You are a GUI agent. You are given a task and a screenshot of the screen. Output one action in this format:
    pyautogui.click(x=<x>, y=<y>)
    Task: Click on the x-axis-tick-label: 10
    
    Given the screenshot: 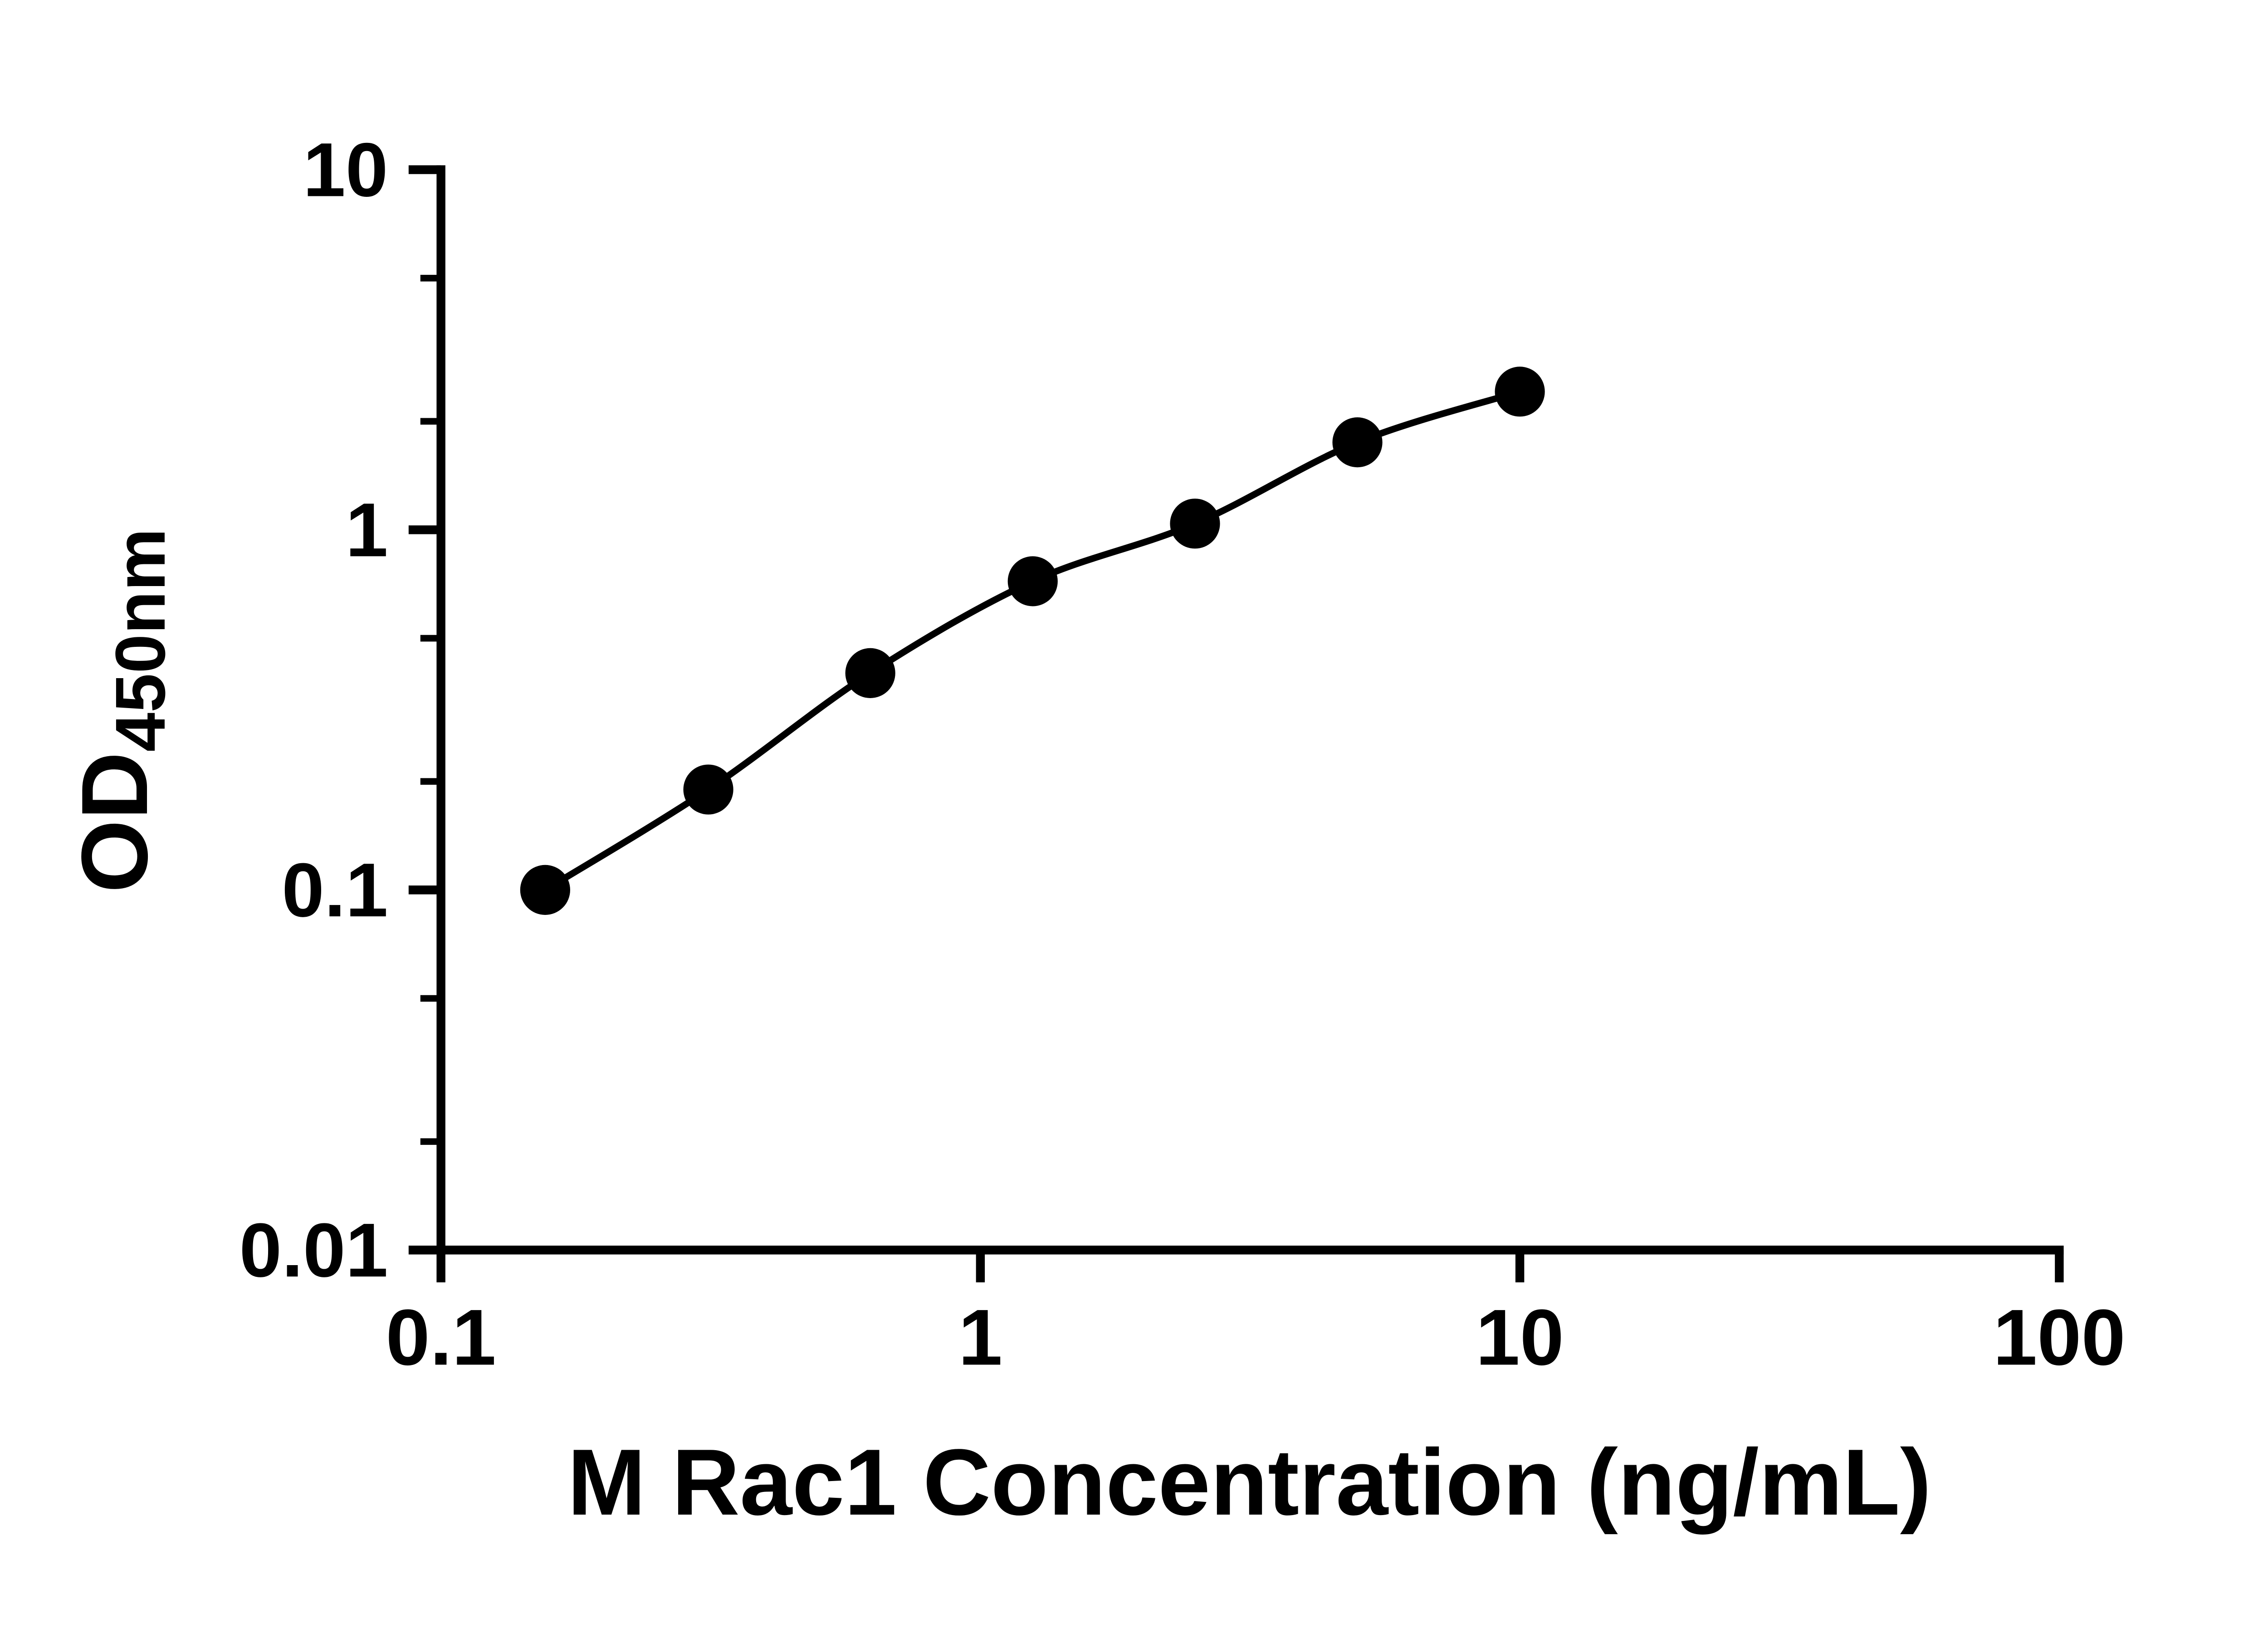 What is the action you would take?
    pyautogui.click(x=1520, y=1338)
    